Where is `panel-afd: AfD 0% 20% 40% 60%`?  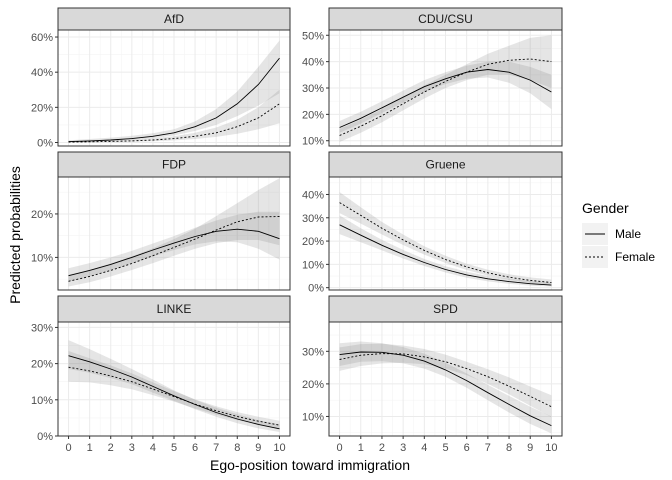
panel-afd: AfD 0% 20% 40% 60% is located at coordinates (161, 78).